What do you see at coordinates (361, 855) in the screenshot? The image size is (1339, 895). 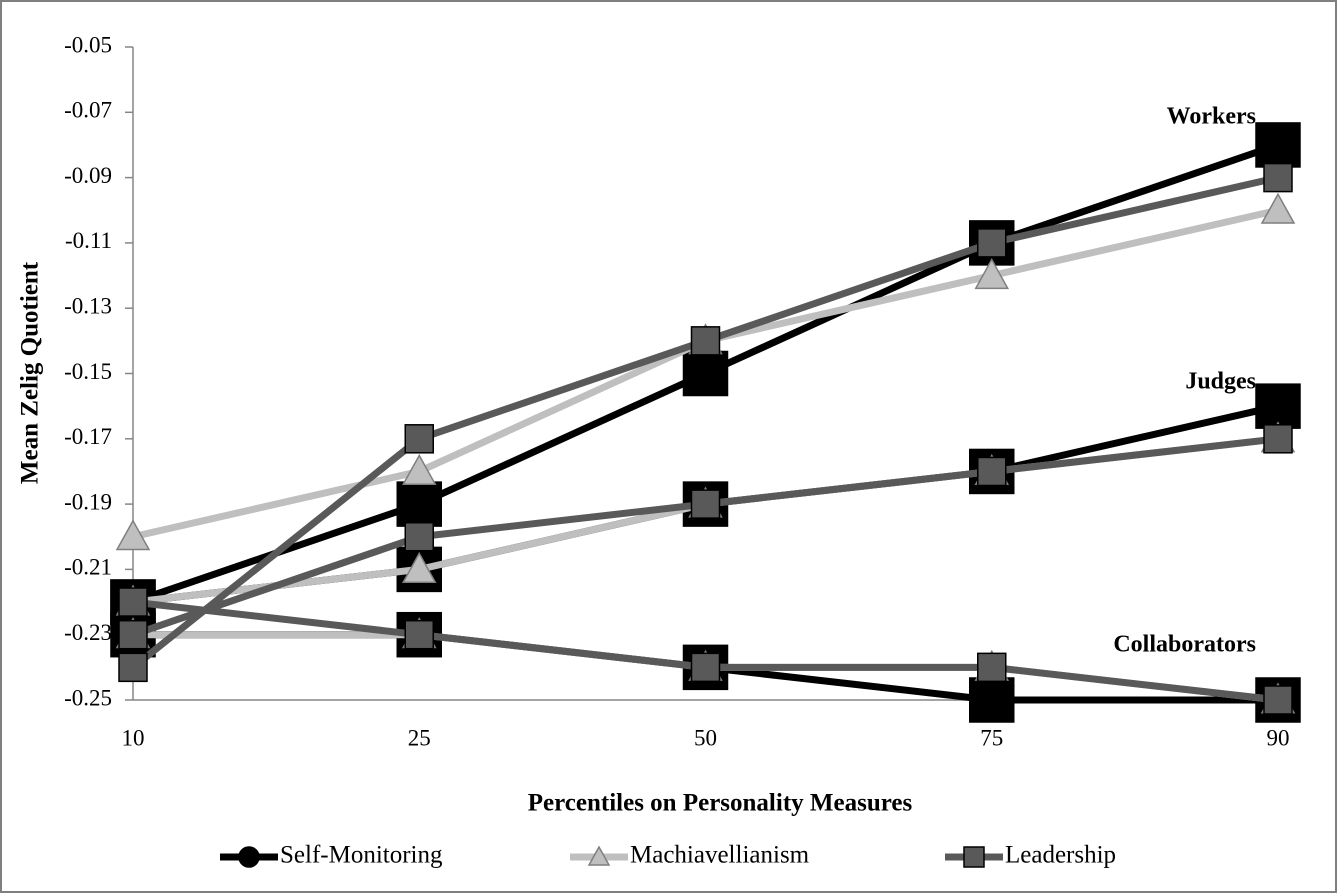 I see `legend-label: Self-Monitoring` at bounding box center [361, 855].